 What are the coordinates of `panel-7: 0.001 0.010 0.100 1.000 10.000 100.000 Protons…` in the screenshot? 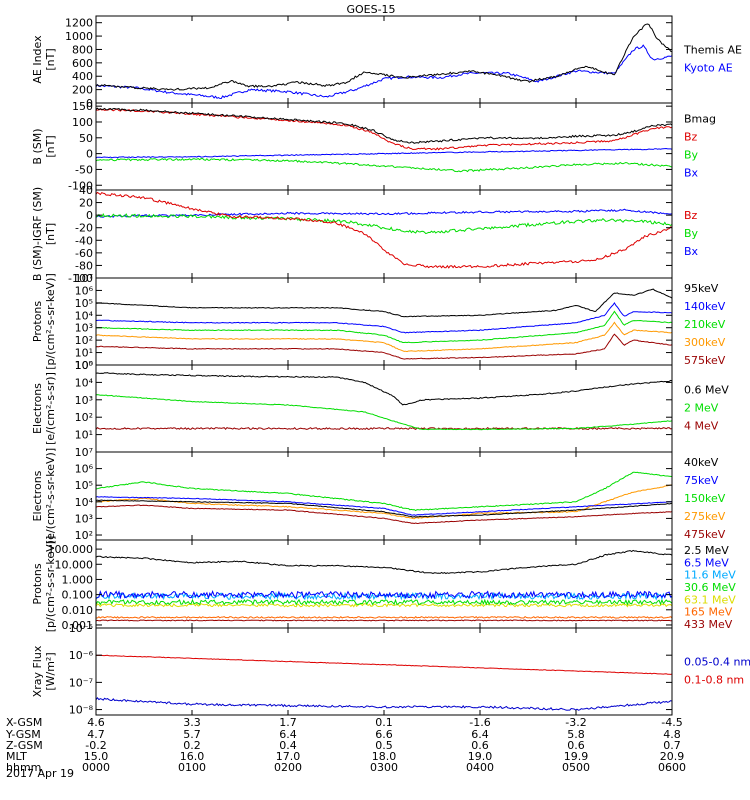 It's located at (383, 584).